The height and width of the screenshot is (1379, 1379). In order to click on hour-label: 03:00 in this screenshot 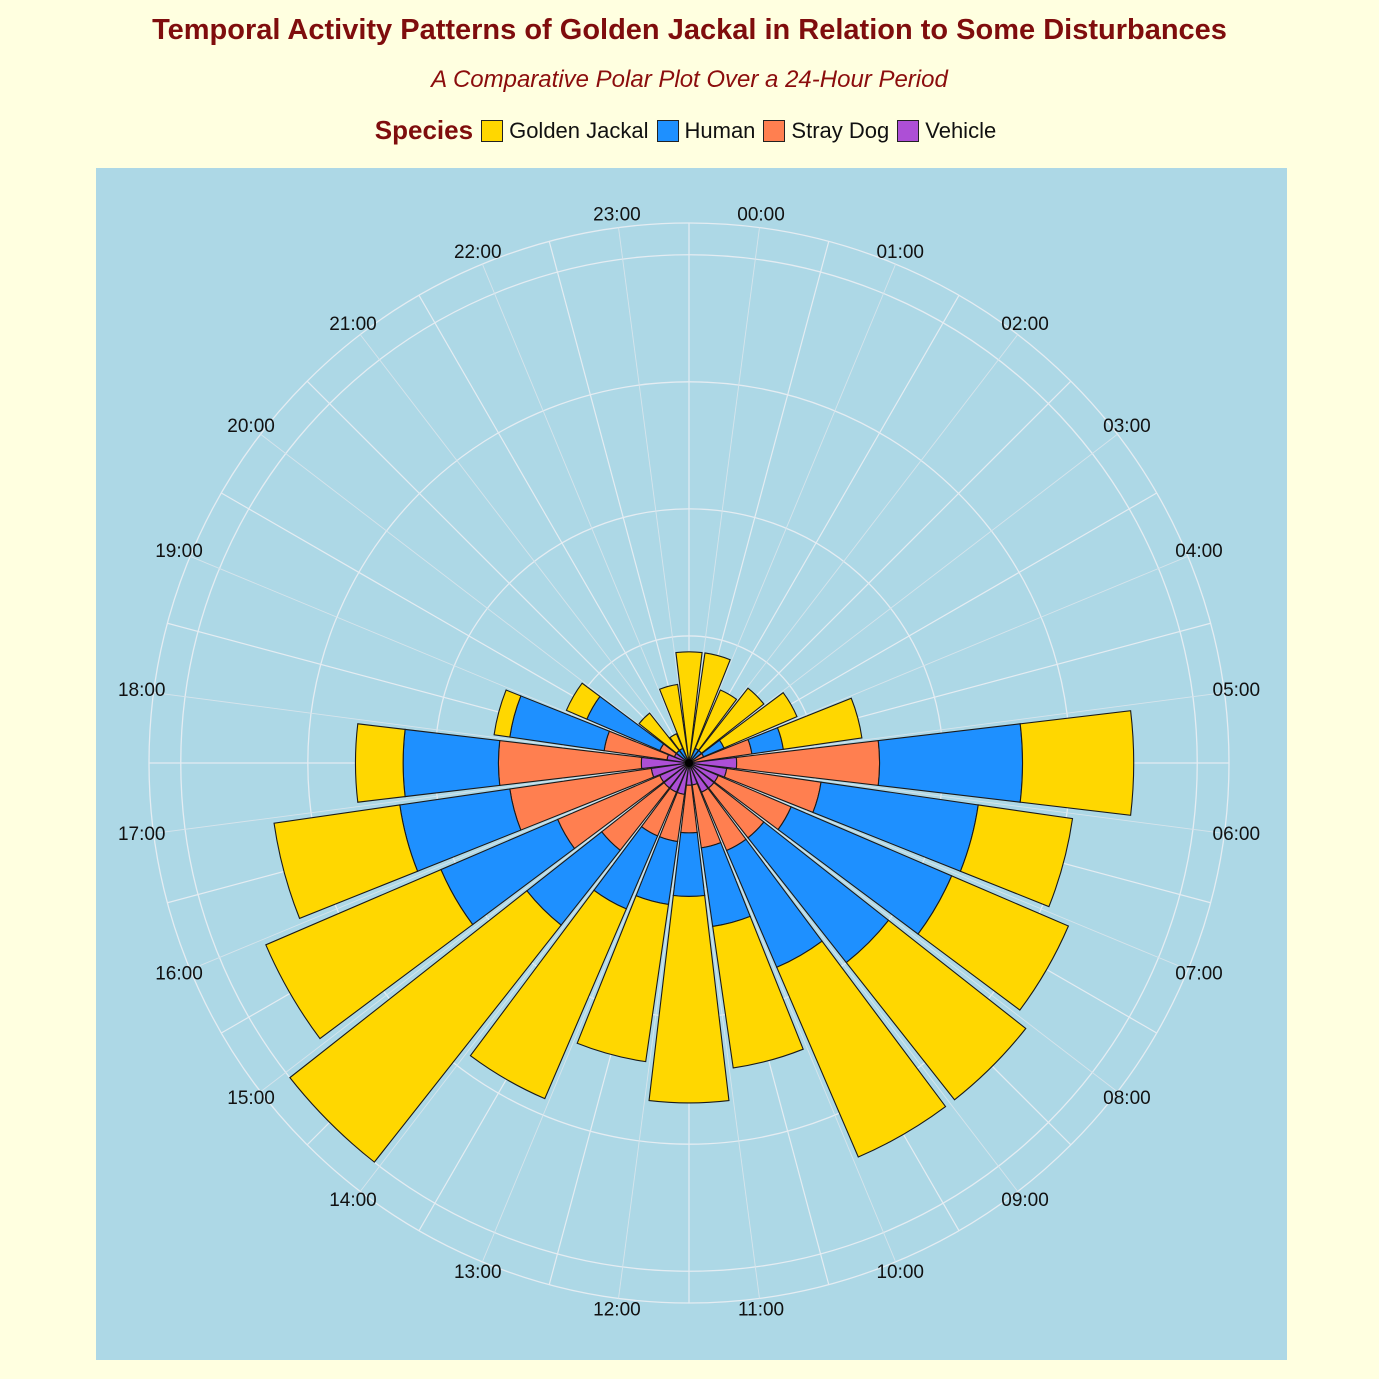, I will do `click(1127, 426)`.